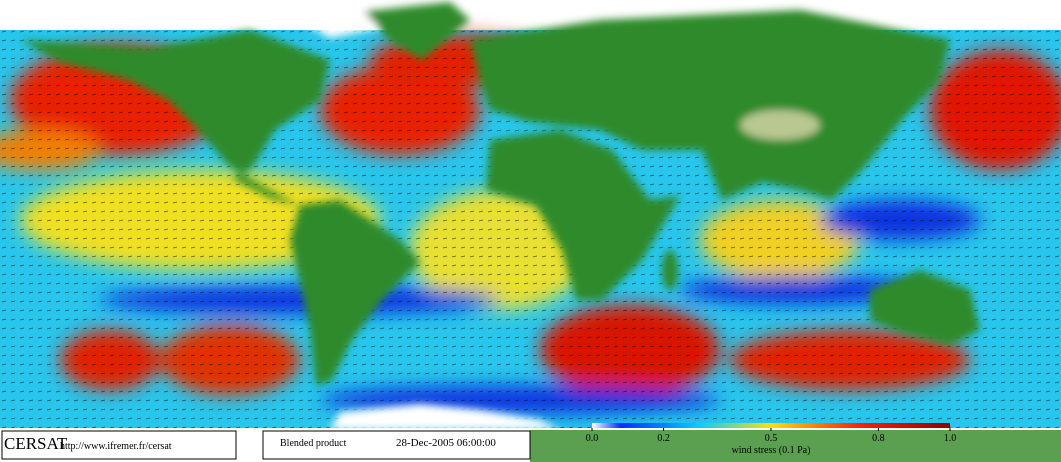 The image size is (1061, 462). Describe the element at coordinates (771, 425) in the screenshot. I see `colorbar` at that location.